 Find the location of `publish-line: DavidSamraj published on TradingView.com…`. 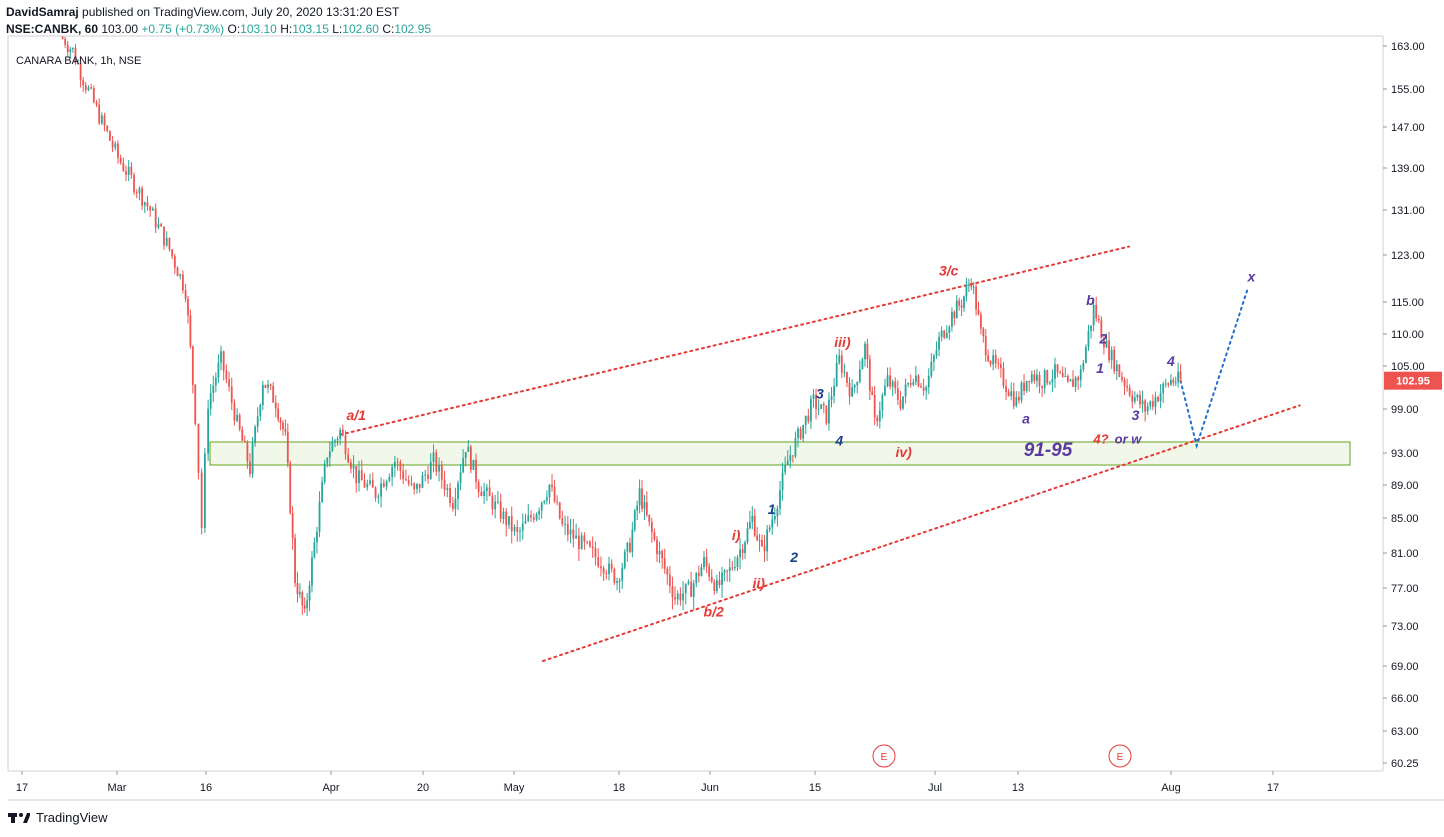

publish-line: DavidSamraj published on TradingView.com… is located at coordinates (218, 12).